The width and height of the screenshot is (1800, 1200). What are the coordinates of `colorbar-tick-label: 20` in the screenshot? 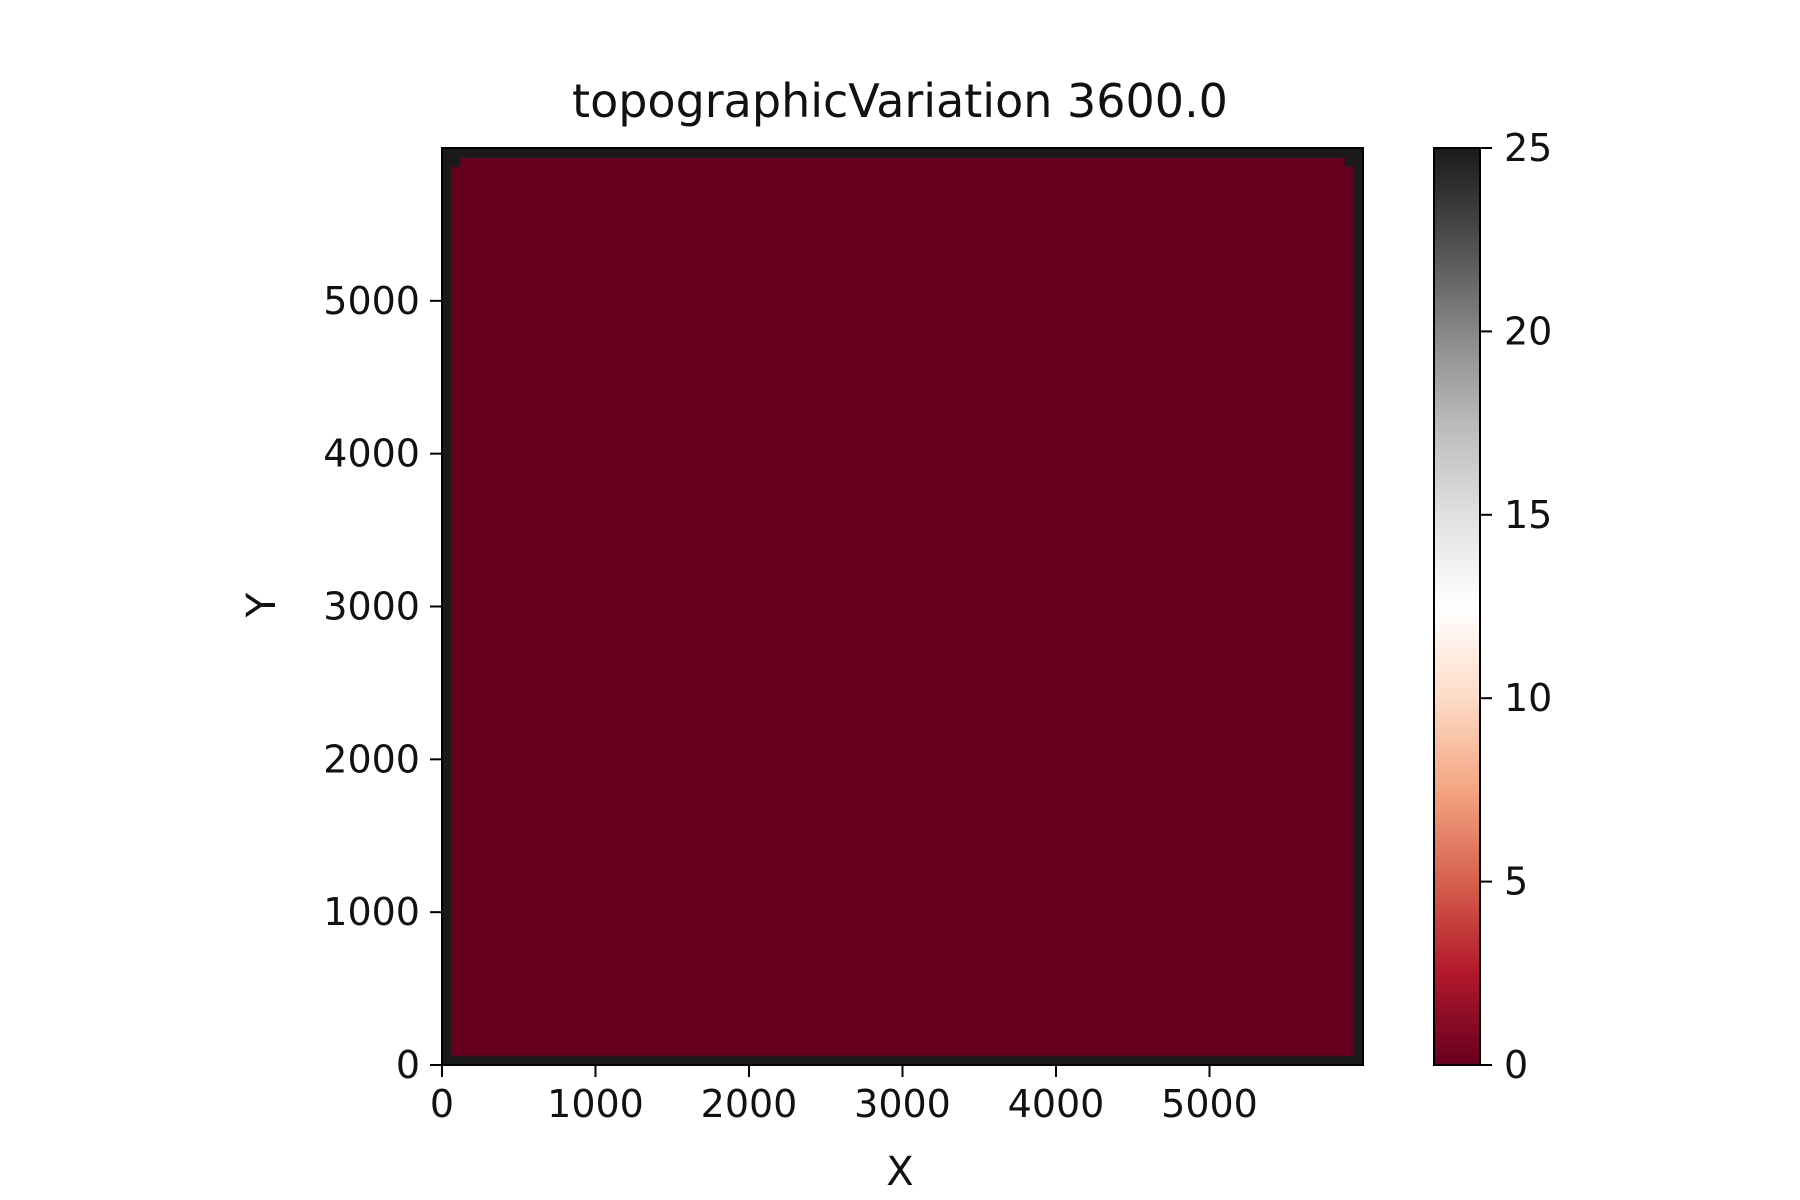 It's located at (1528, 331).